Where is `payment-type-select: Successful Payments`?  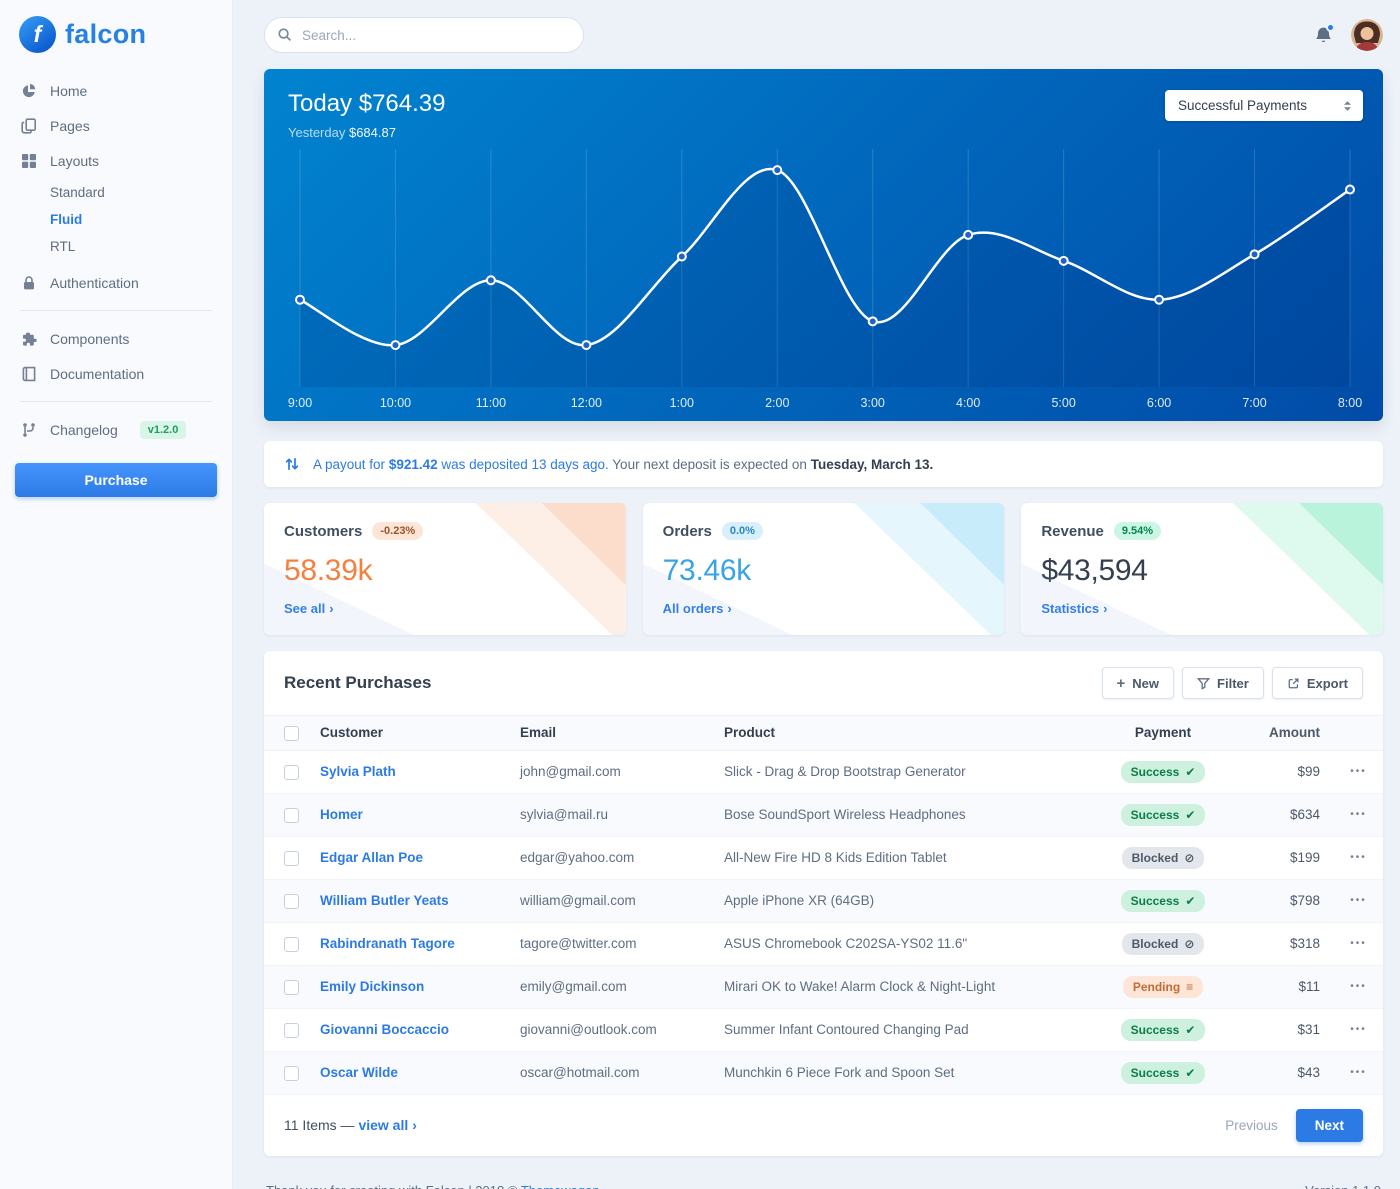 payment-type-select: Successful Payments is located at coordinates (1264, 105).